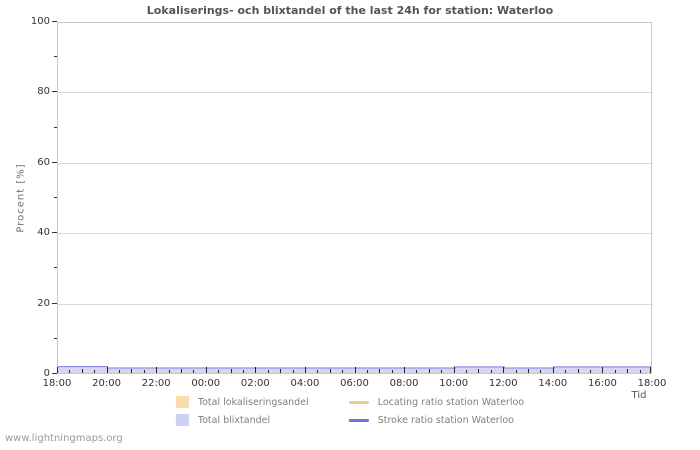 Image resolution: width=700 pixels, height=450 pixels. Describe the element at coordinates (242, 402) in the screenshot. I see `legend-item-total-lokaliseringsandel: Total lokaliseringsandel` at that location.